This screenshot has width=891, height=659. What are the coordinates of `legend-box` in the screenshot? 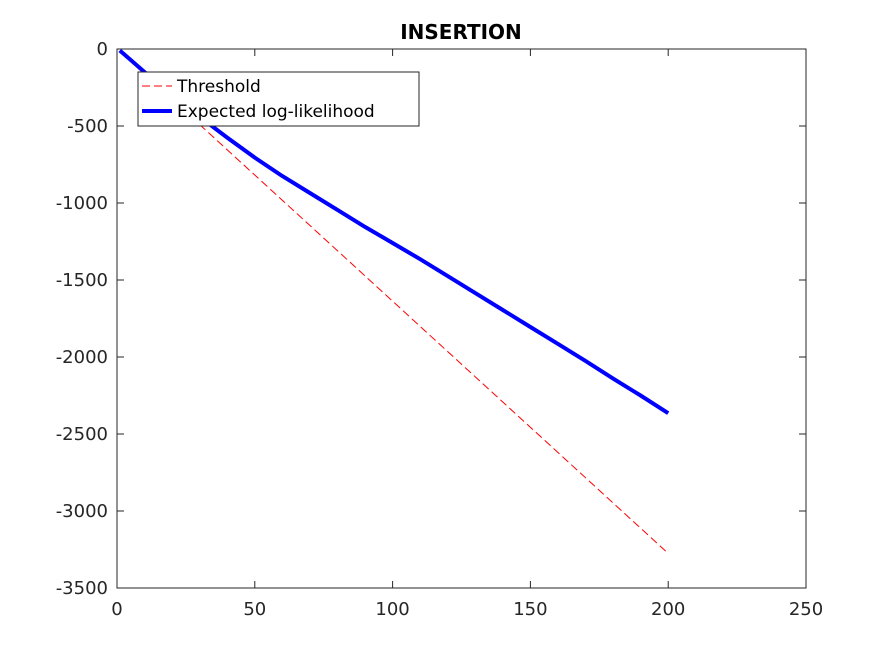 It's located at (278, 99).